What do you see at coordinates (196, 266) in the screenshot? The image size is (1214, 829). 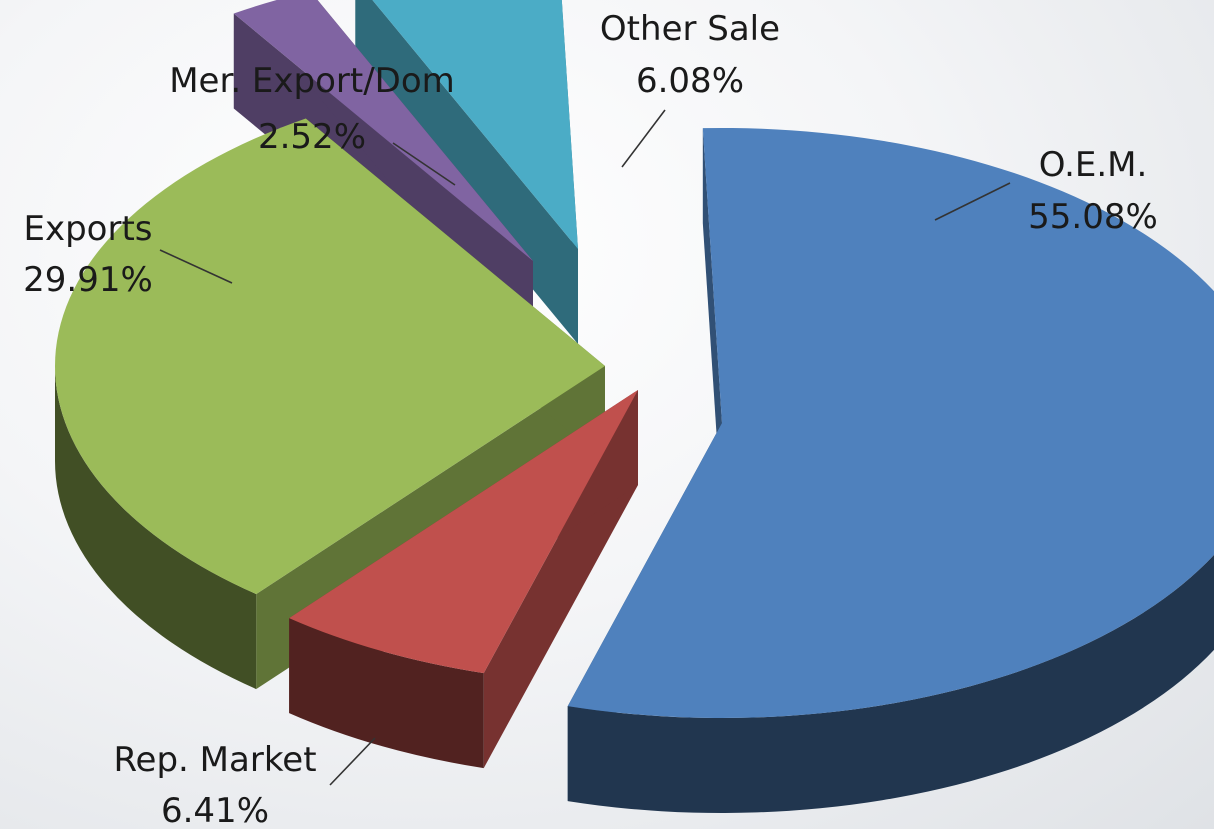 I see `leader-line-exports` at bounding box center [196, 266].